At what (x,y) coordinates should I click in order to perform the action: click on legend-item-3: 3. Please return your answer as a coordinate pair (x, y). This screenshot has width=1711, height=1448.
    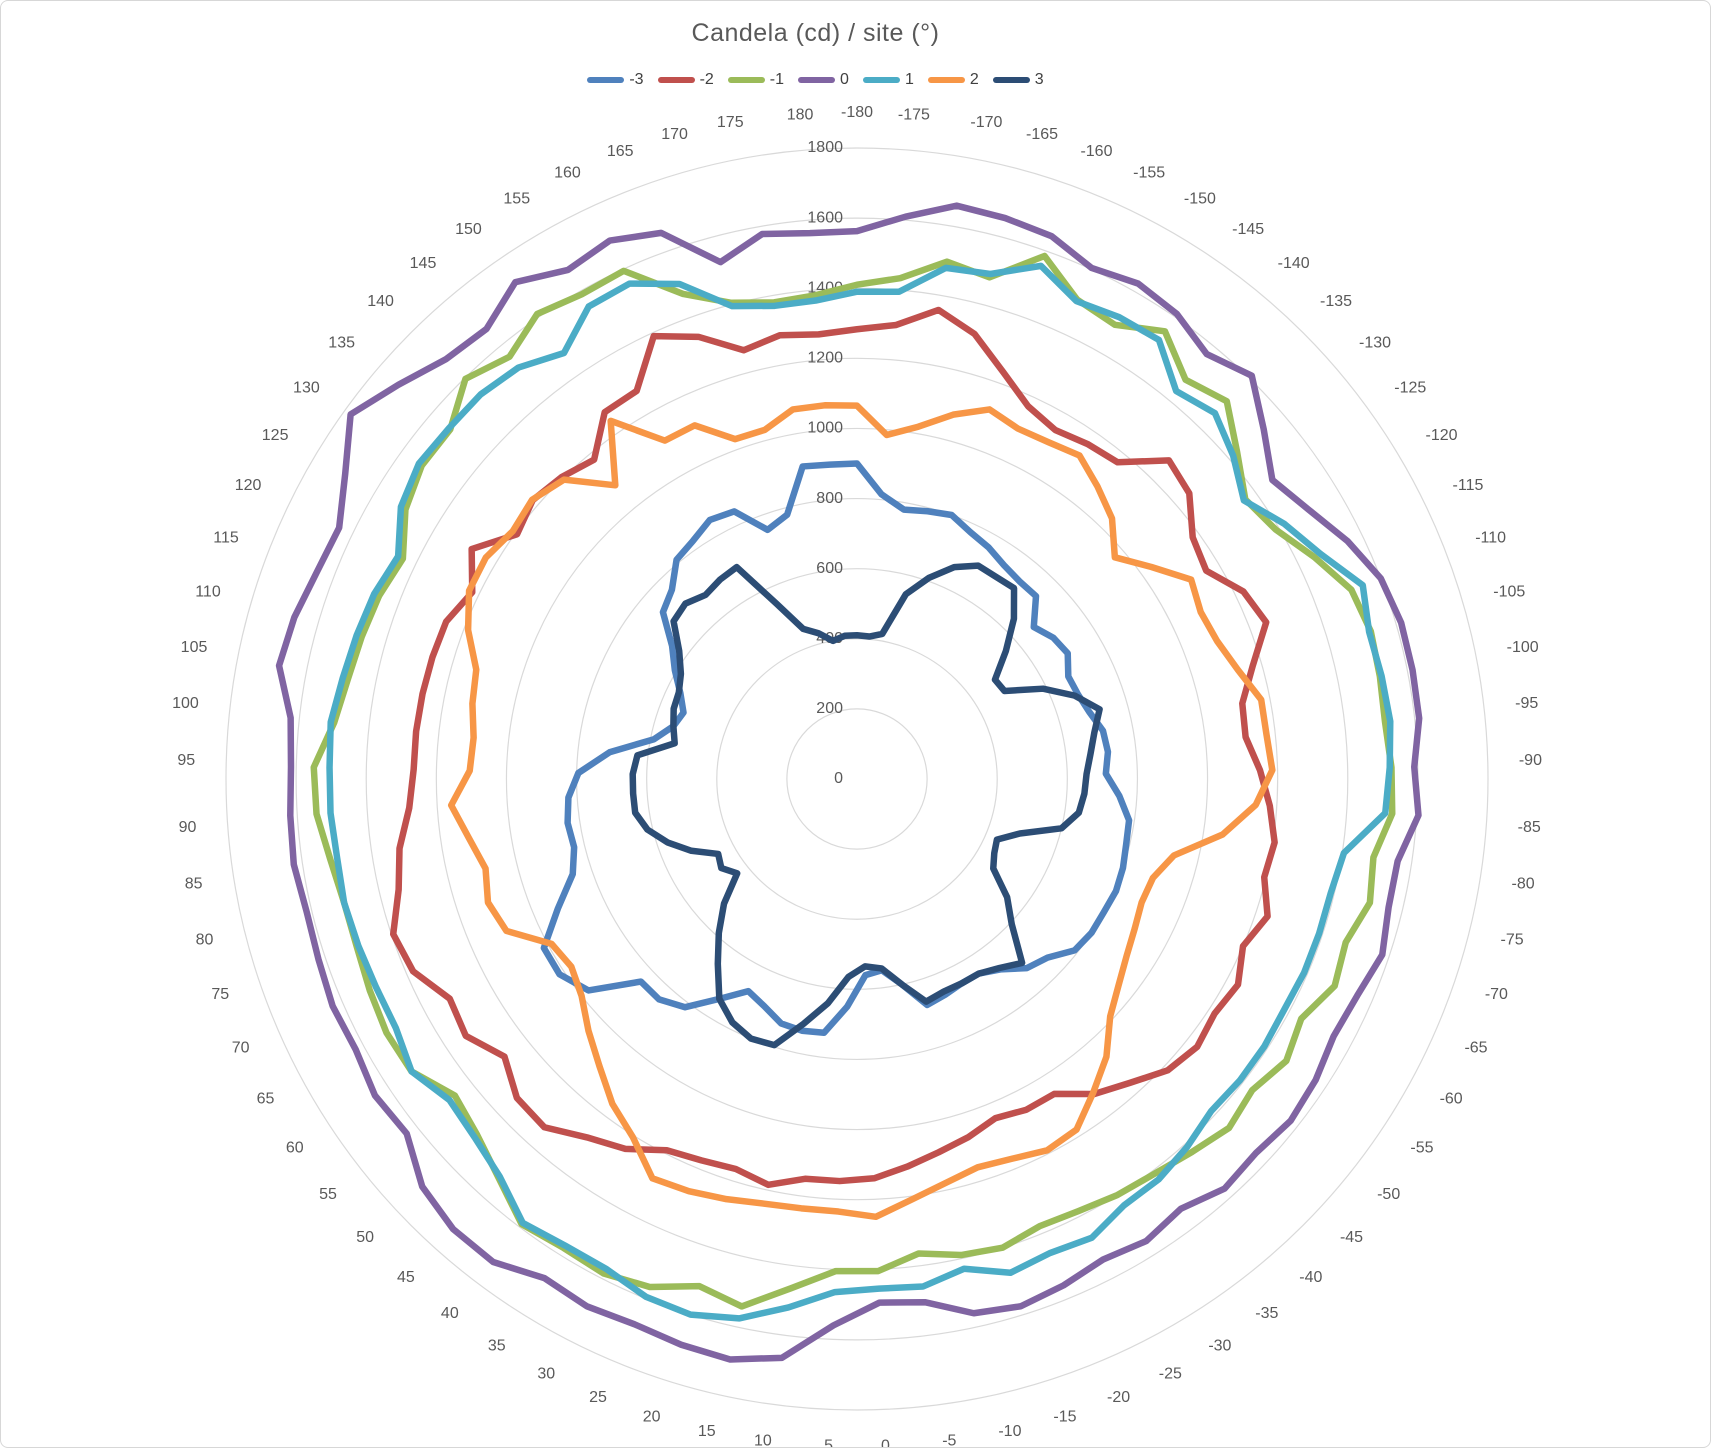
    Looking at the image, I should click on (1018, 80).